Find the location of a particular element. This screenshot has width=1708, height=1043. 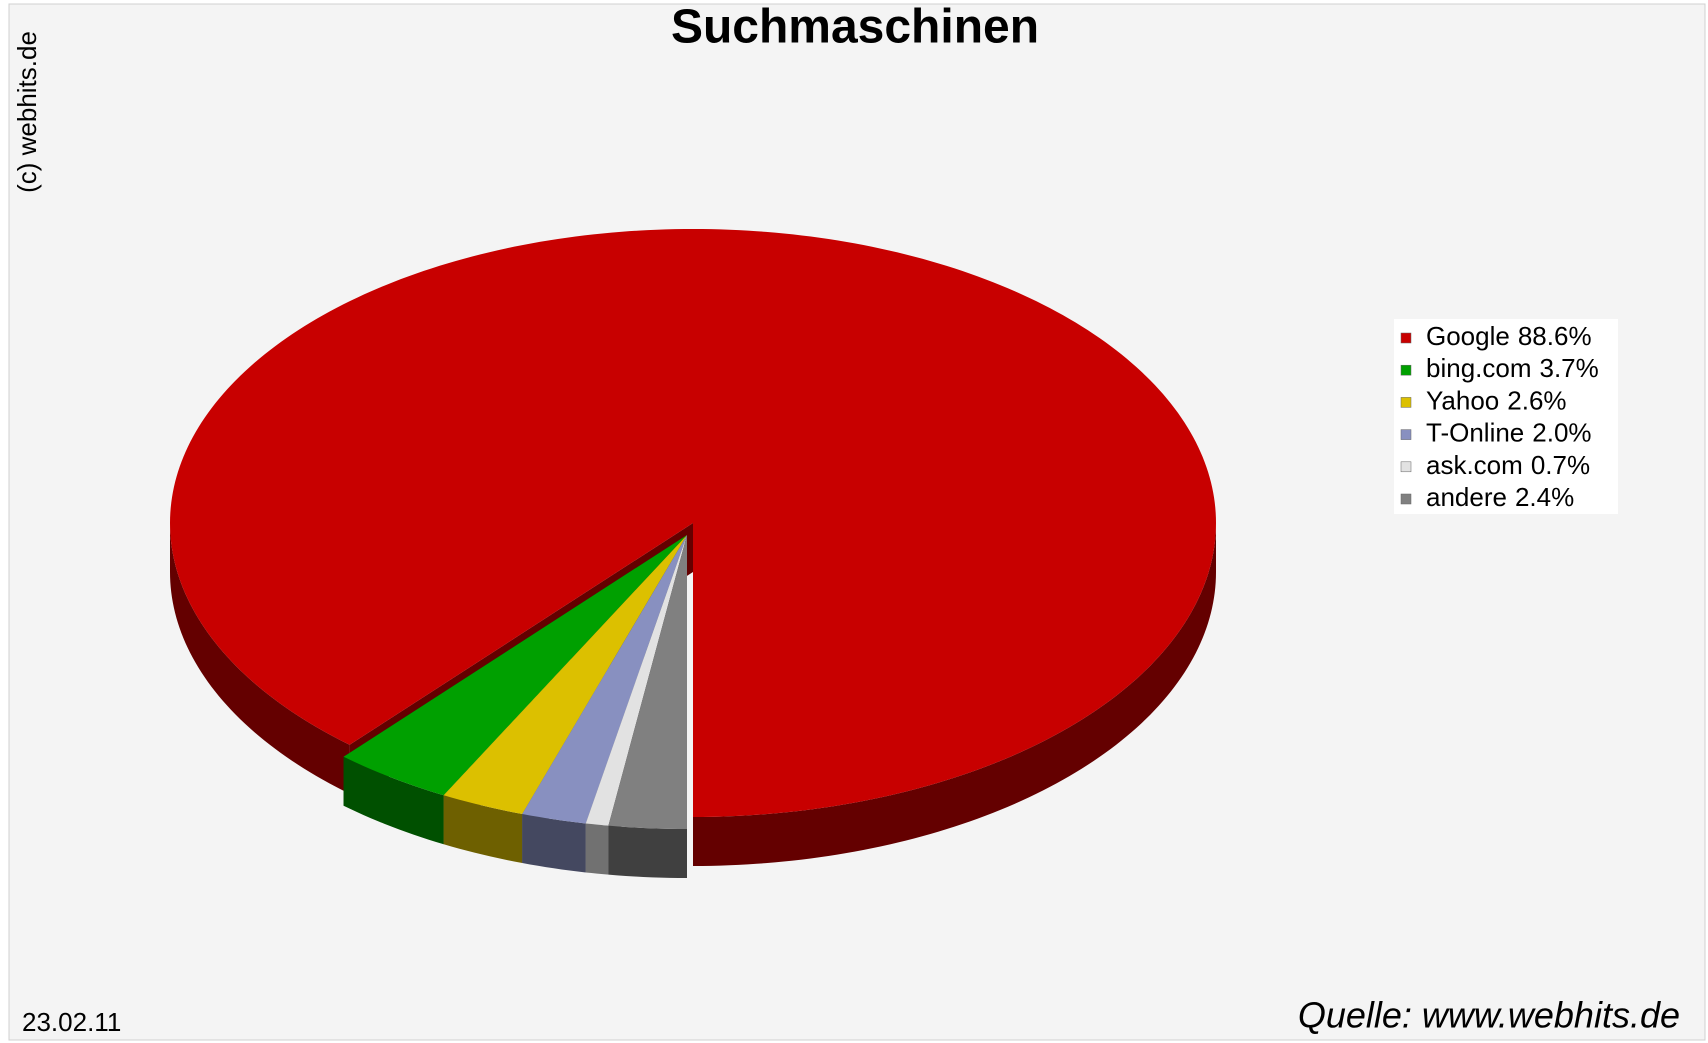

legend-label: andere 2.4% is located at coordinates (1500, 497).